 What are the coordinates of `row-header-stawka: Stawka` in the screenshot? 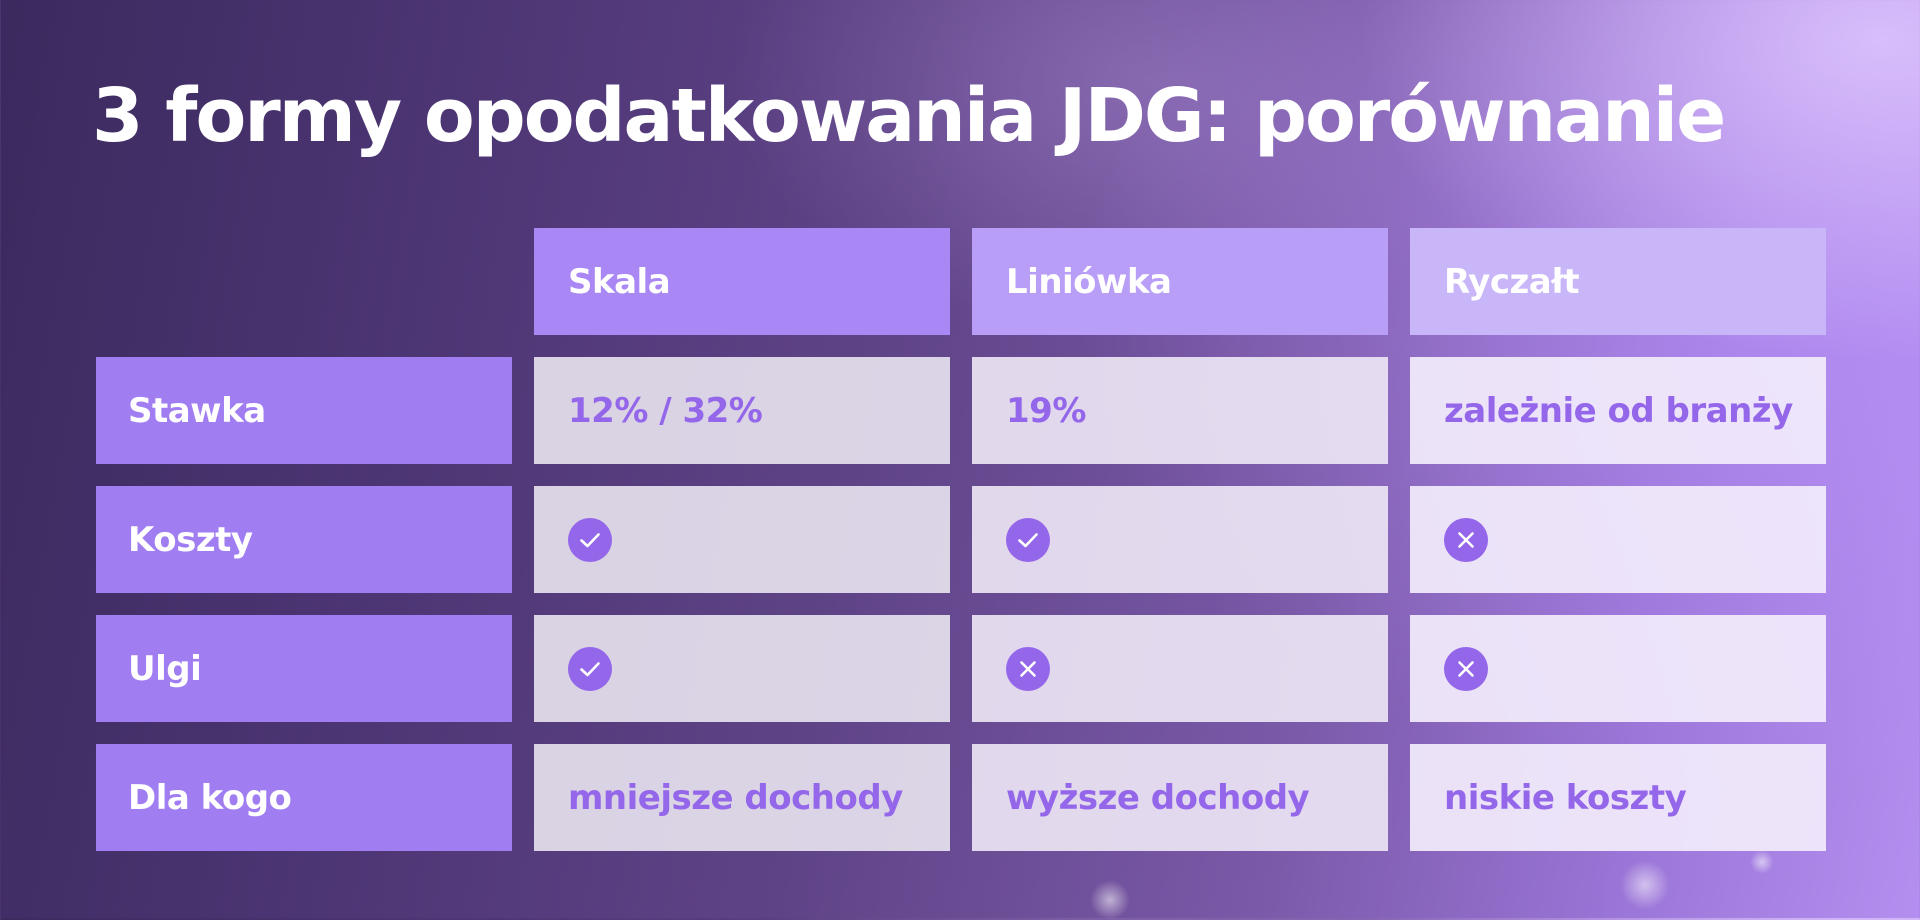 It's located at (304, 410).